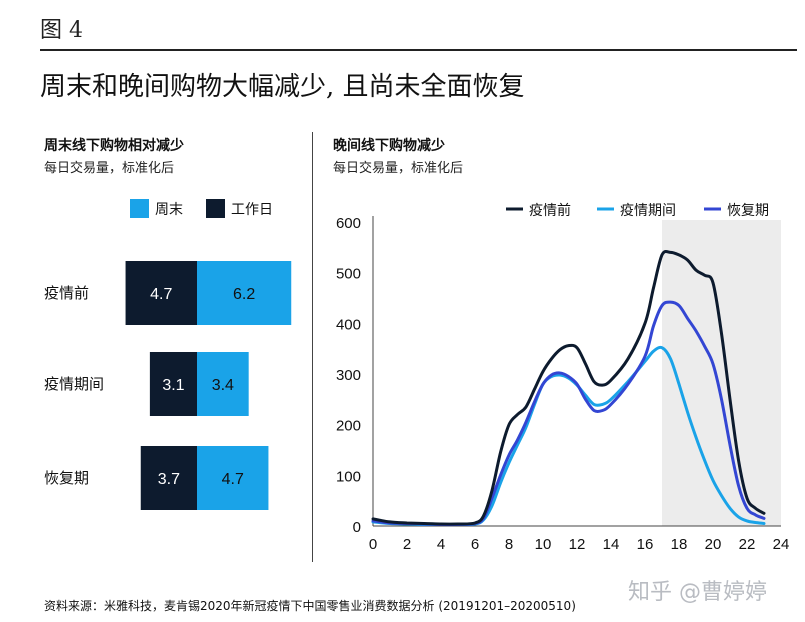 The image size is (805, 622). What do you see at coordinates (611, 544) in the screenshot?
I see `x-tick-label: 14` at bounding box center [611, 544].